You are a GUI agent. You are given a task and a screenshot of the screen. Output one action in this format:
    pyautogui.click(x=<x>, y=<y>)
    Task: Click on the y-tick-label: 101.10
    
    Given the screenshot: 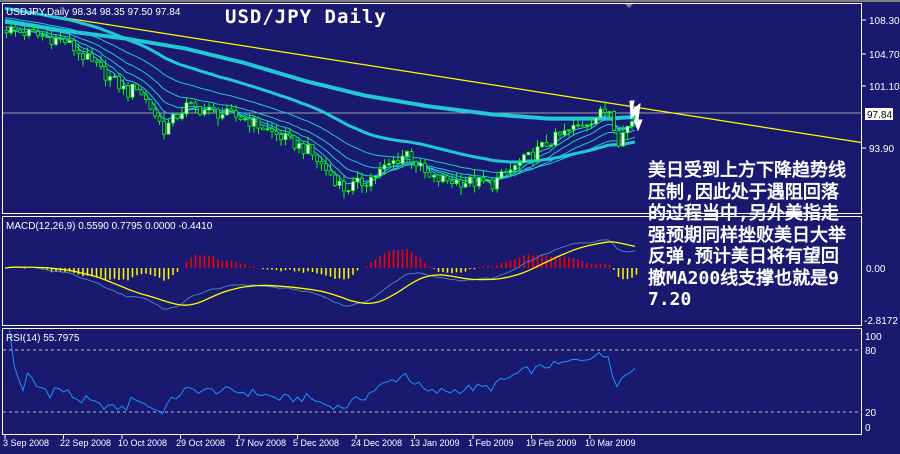 What is the action you would take?
    pyautogui.click(x=884, y=87)
    